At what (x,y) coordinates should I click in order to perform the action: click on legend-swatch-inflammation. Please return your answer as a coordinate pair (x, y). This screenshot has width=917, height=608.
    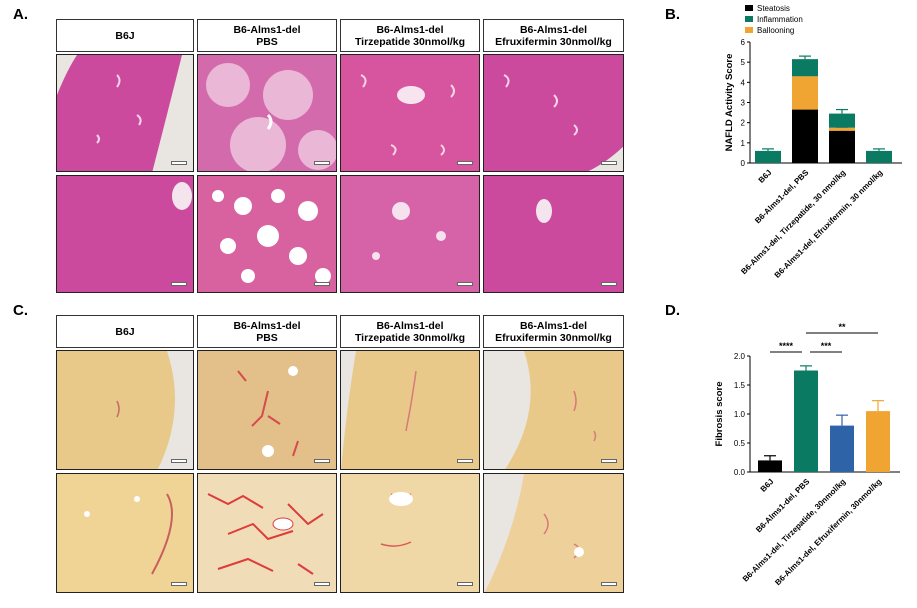
    Looking at the image, I should click on (749, 19).